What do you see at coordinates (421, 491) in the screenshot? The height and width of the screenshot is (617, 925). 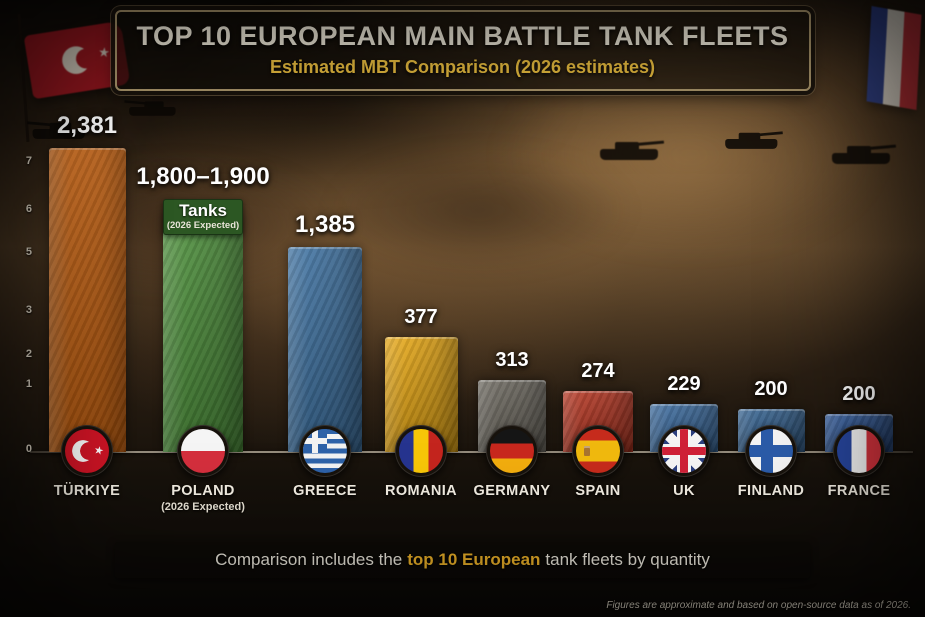 I see `country-label: ROMANIA` at bounding box center [421, 491].